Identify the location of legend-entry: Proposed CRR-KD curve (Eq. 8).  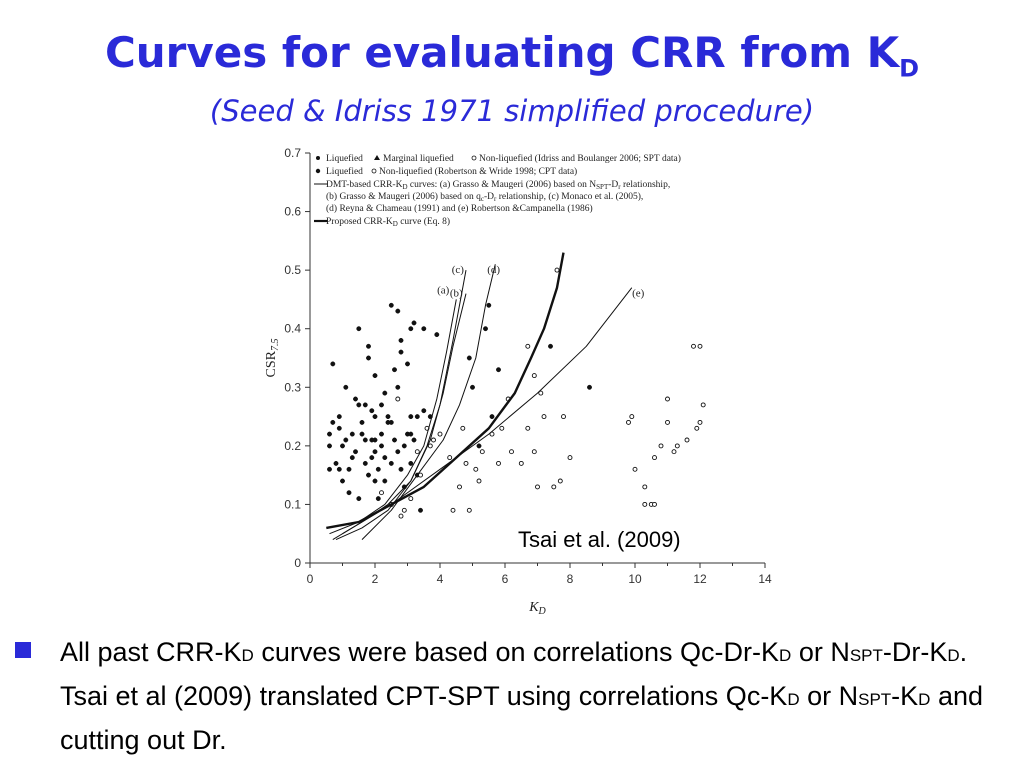
(388, 222).